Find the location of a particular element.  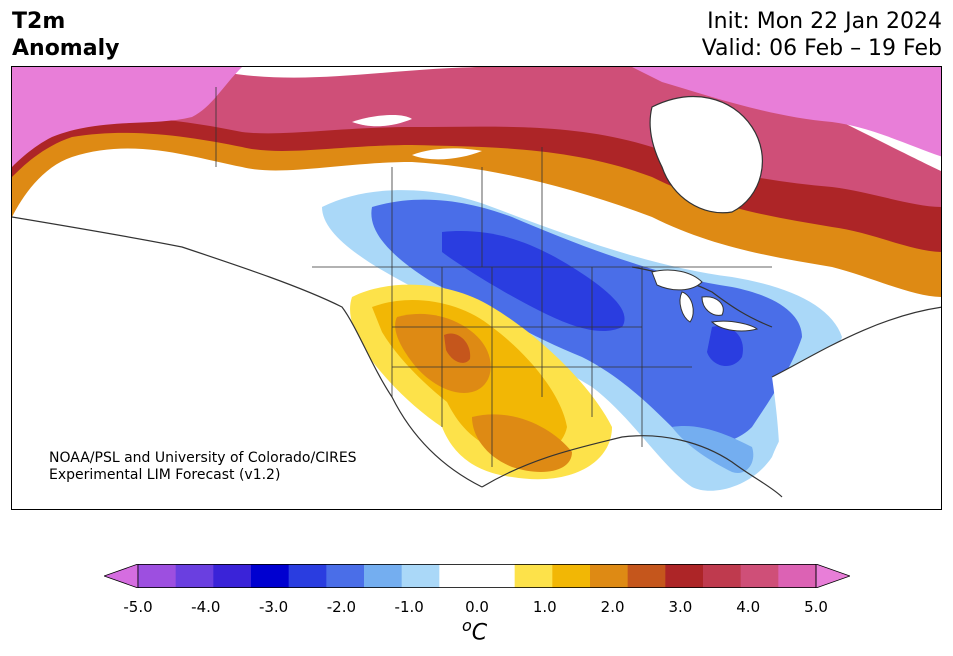

colorbar-tick-label: -1.0 is located at coordinates (409, 607).